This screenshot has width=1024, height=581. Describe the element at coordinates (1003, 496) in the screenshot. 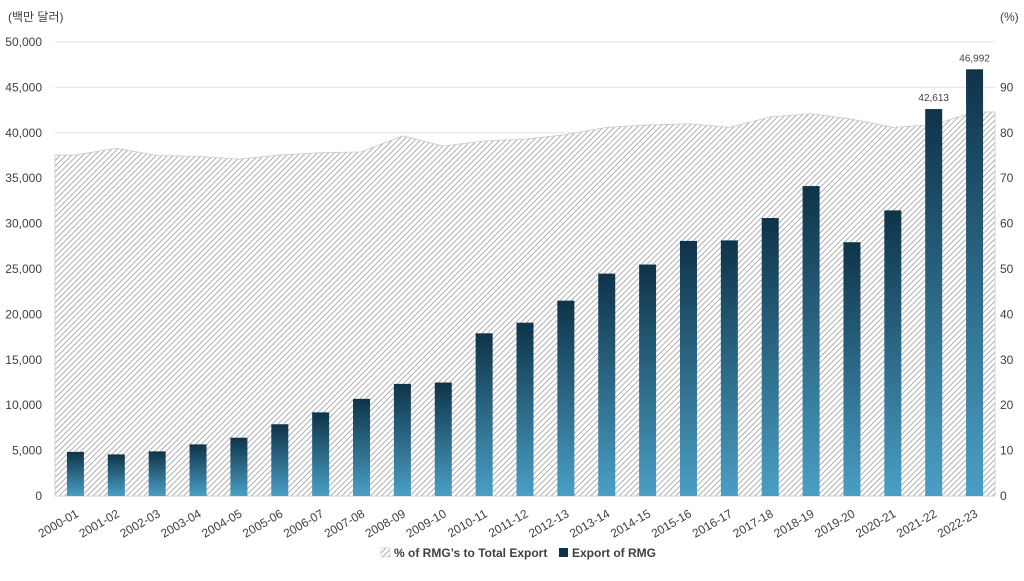

I see `right-tick-label: 0` at that location.